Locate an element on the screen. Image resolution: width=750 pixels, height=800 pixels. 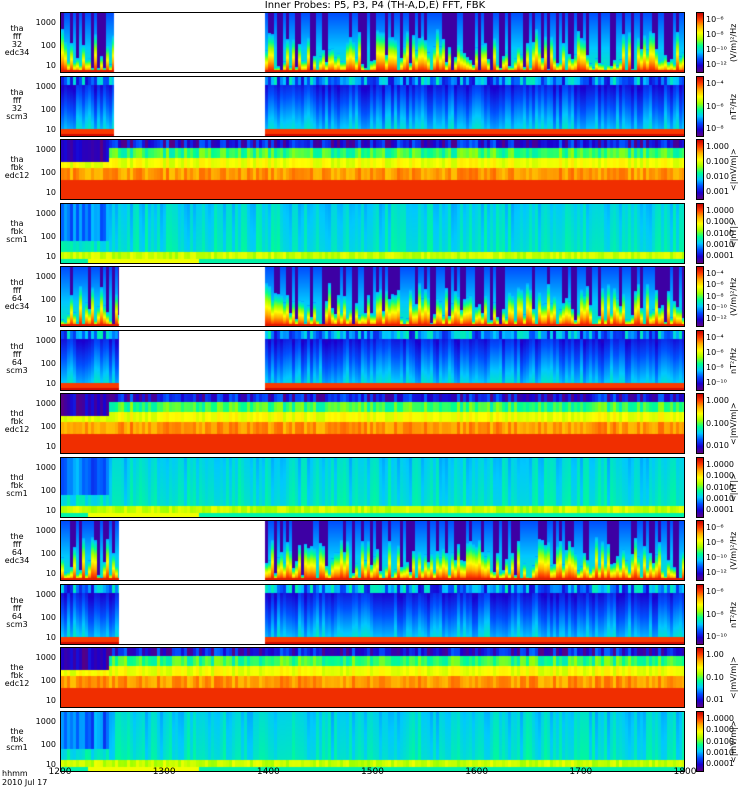
panel-ylabel: the fff 64 scm3 is located at coordinates (17, 612).